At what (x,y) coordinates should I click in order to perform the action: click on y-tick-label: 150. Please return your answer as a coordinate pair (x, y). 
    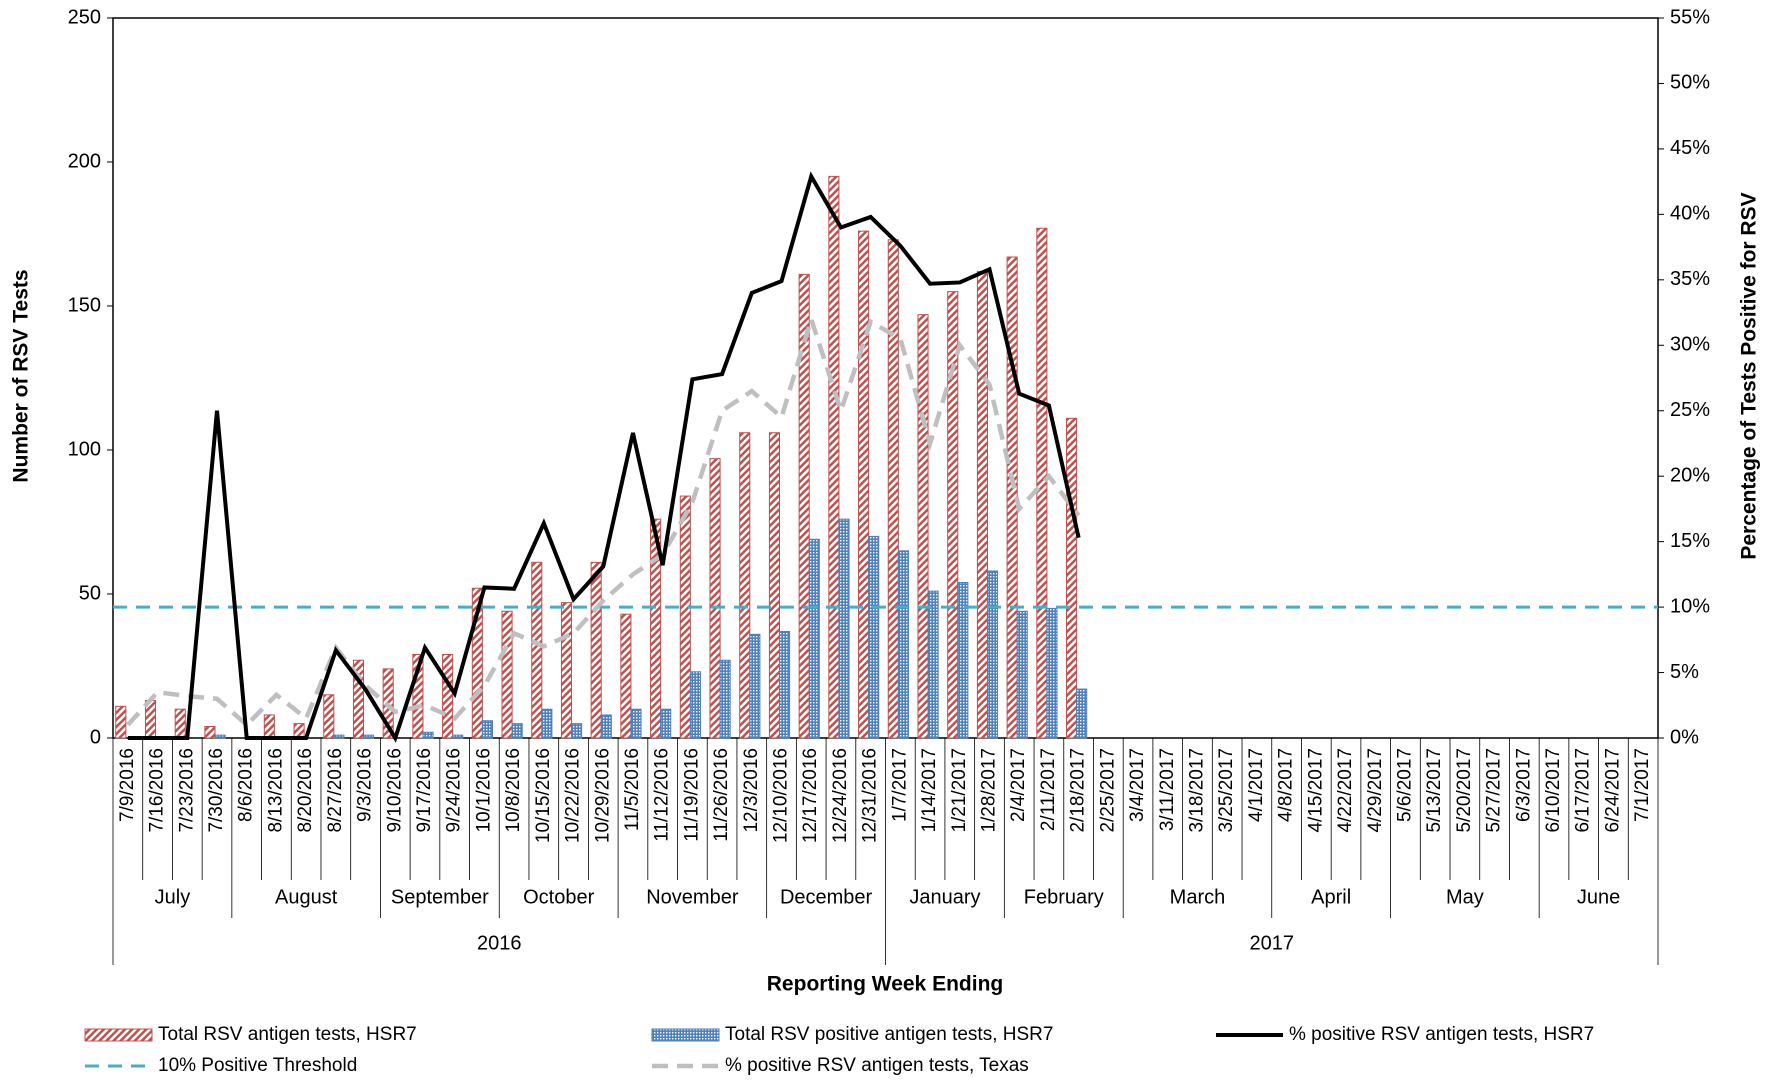
    Looking at the image, I should click on (84, 305).